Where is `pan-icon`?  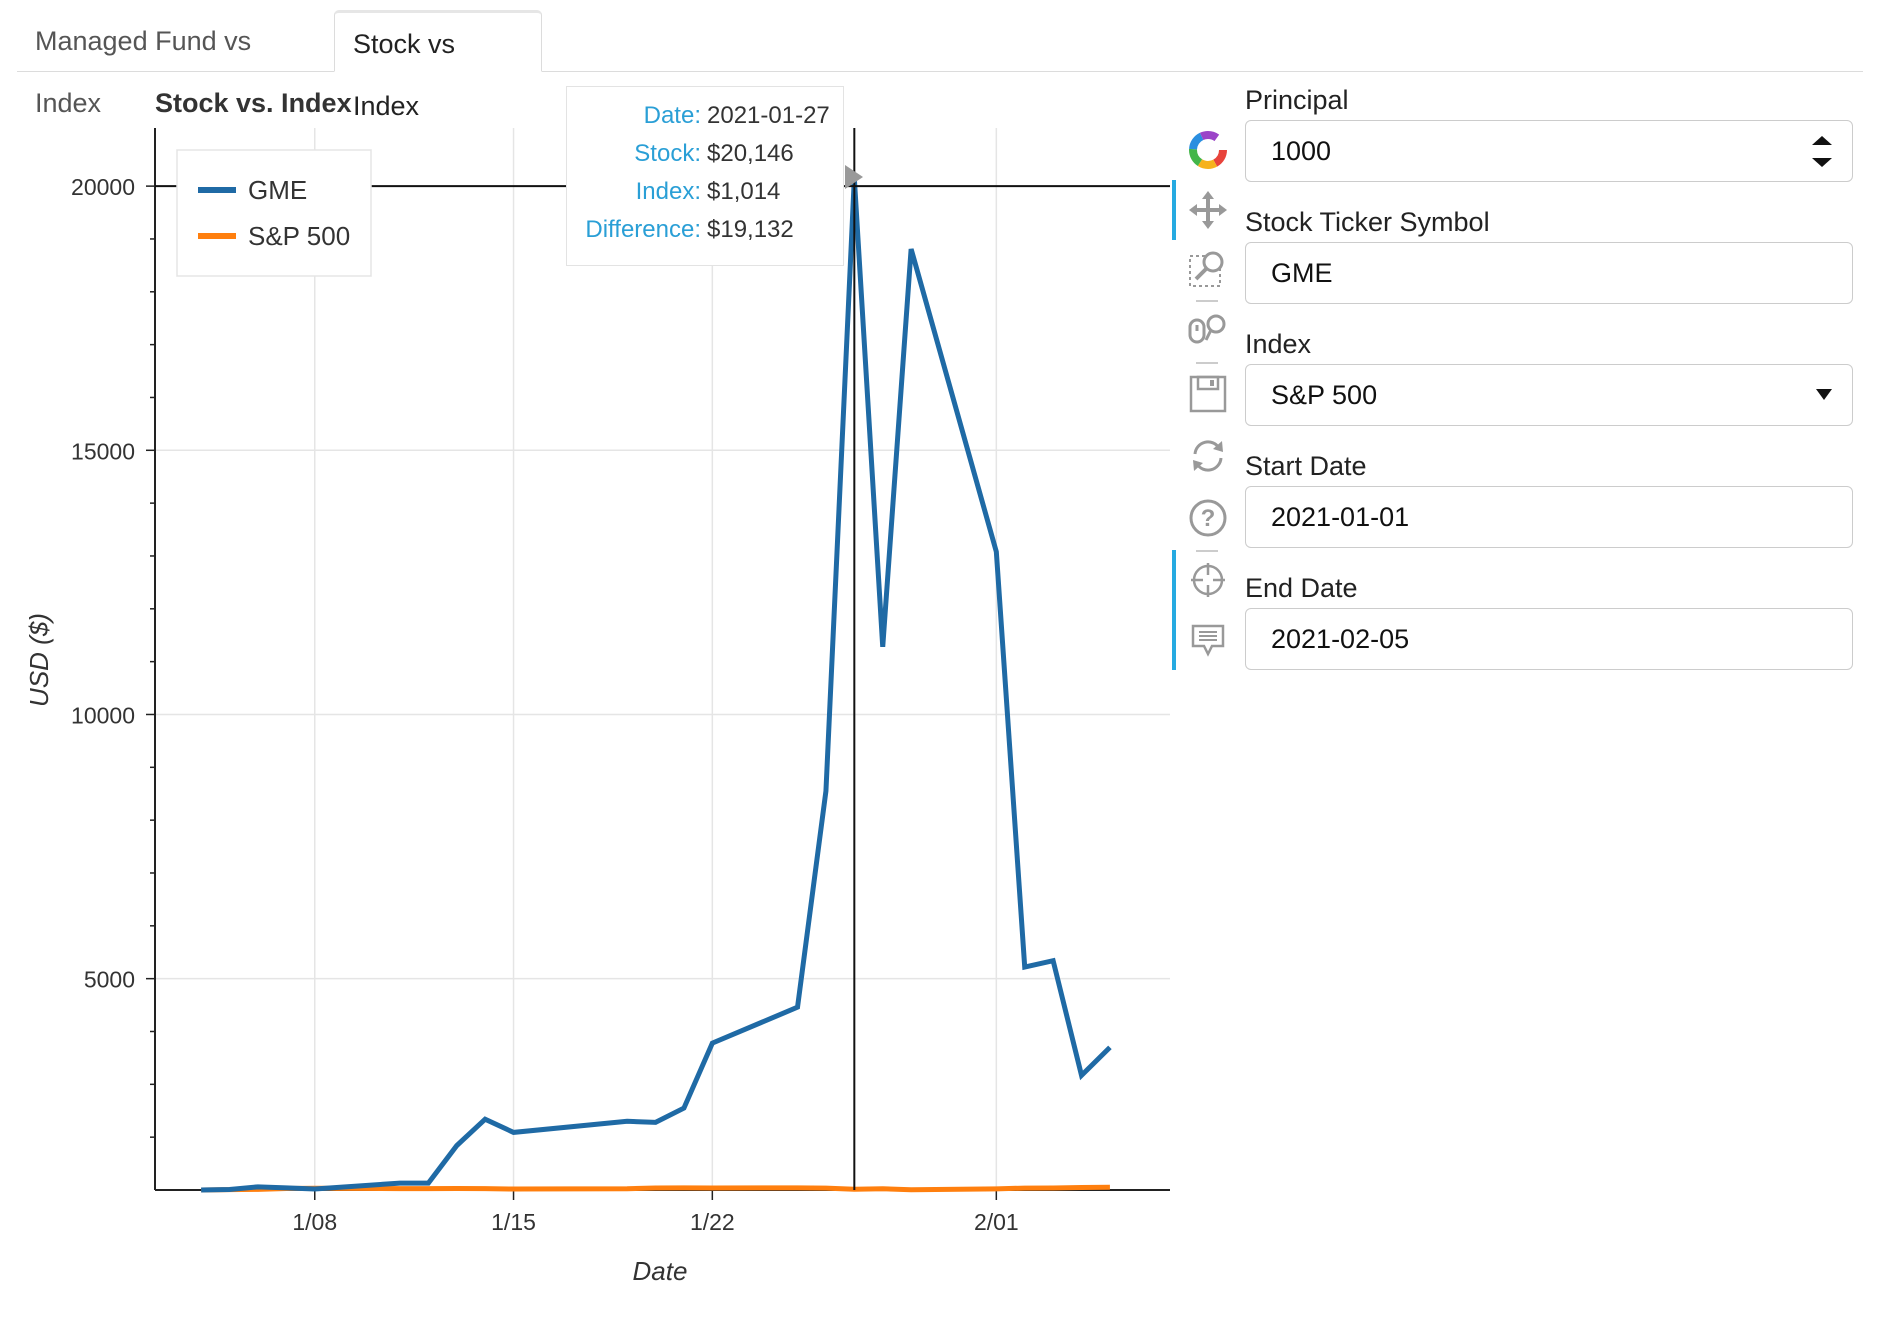 pan-icon is located at coordinates (1208, 210).